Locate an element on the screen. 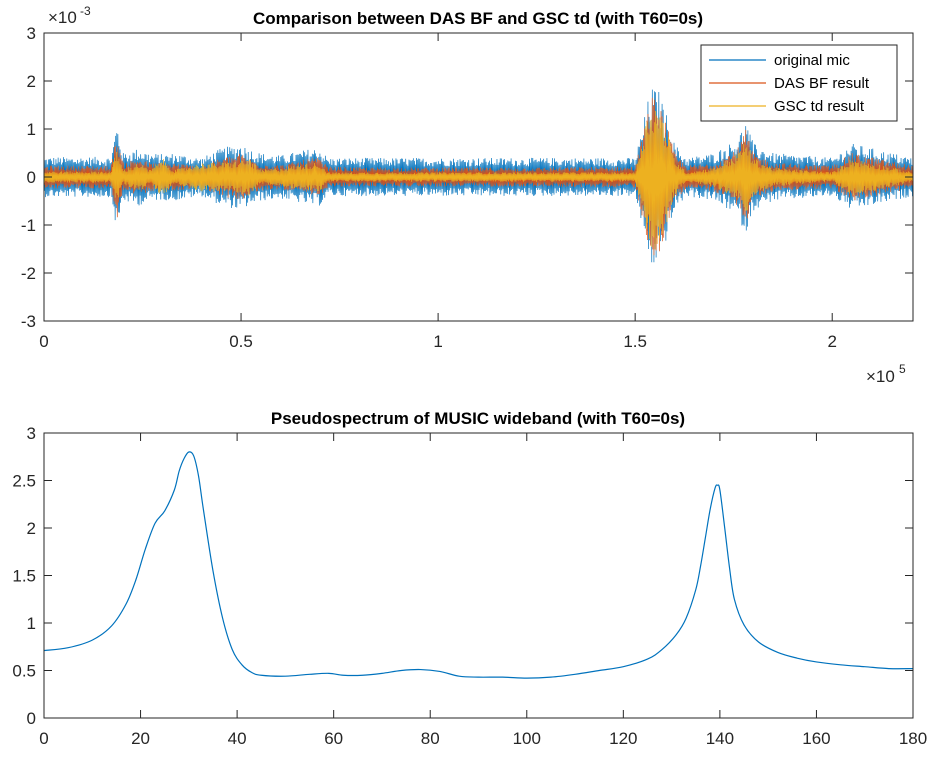 This screenshot has width=933, height=759. chart1-legend: original mic DAS BF result GSC td result is located at coordinates (799, 83).